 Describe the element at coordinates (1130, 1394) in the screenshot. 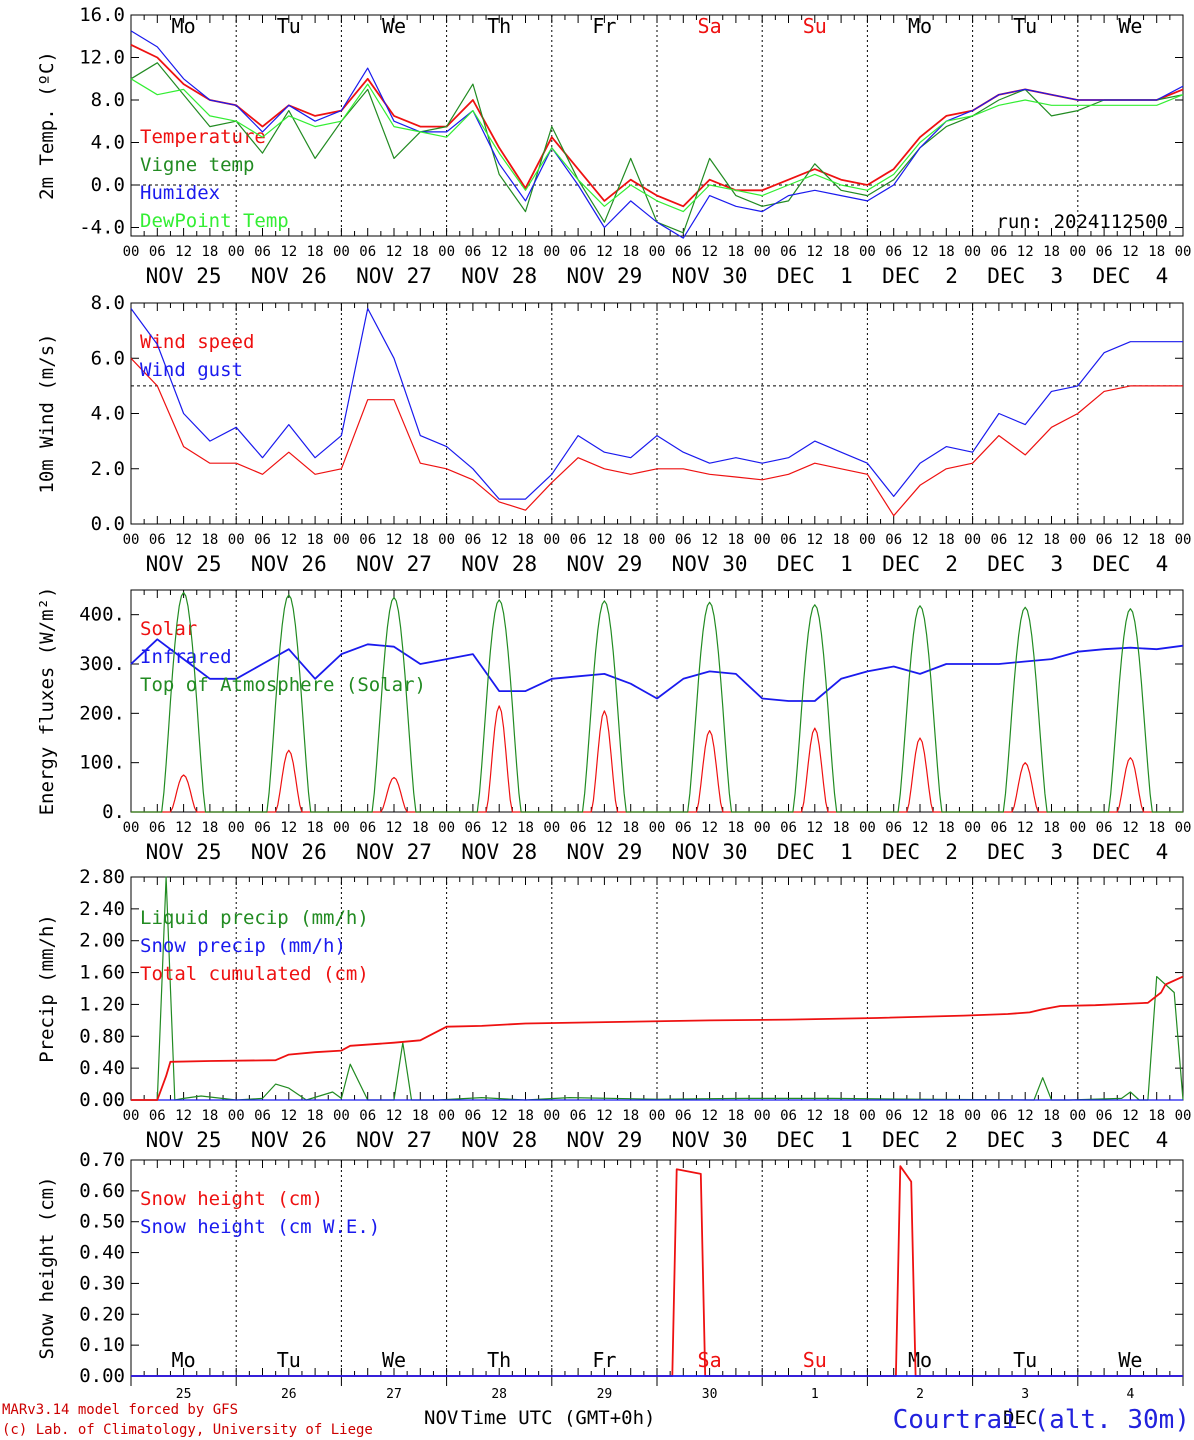

I see `day-number-label: 4` at that location.